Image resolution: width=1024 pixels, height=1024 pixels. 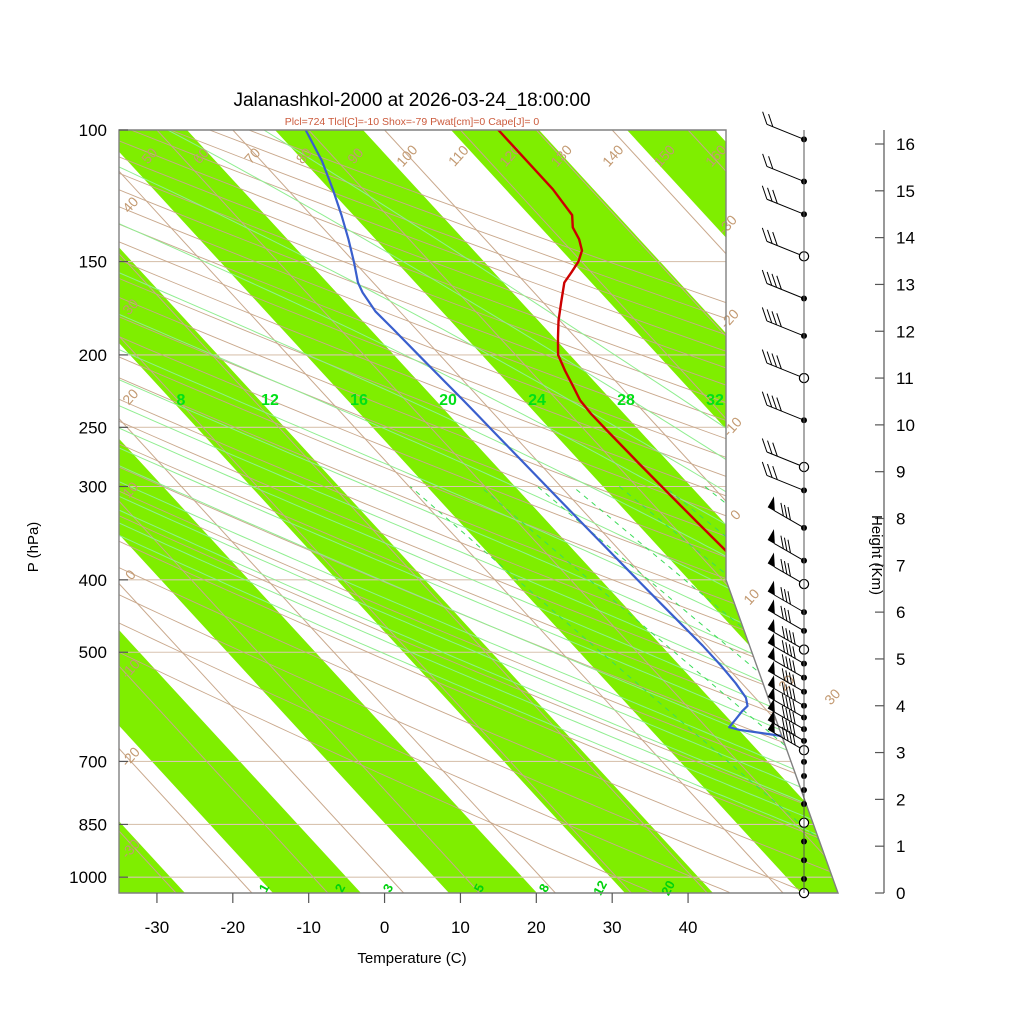 I want to click on pressure-tick-label: 400, so click(x=93, y=580).